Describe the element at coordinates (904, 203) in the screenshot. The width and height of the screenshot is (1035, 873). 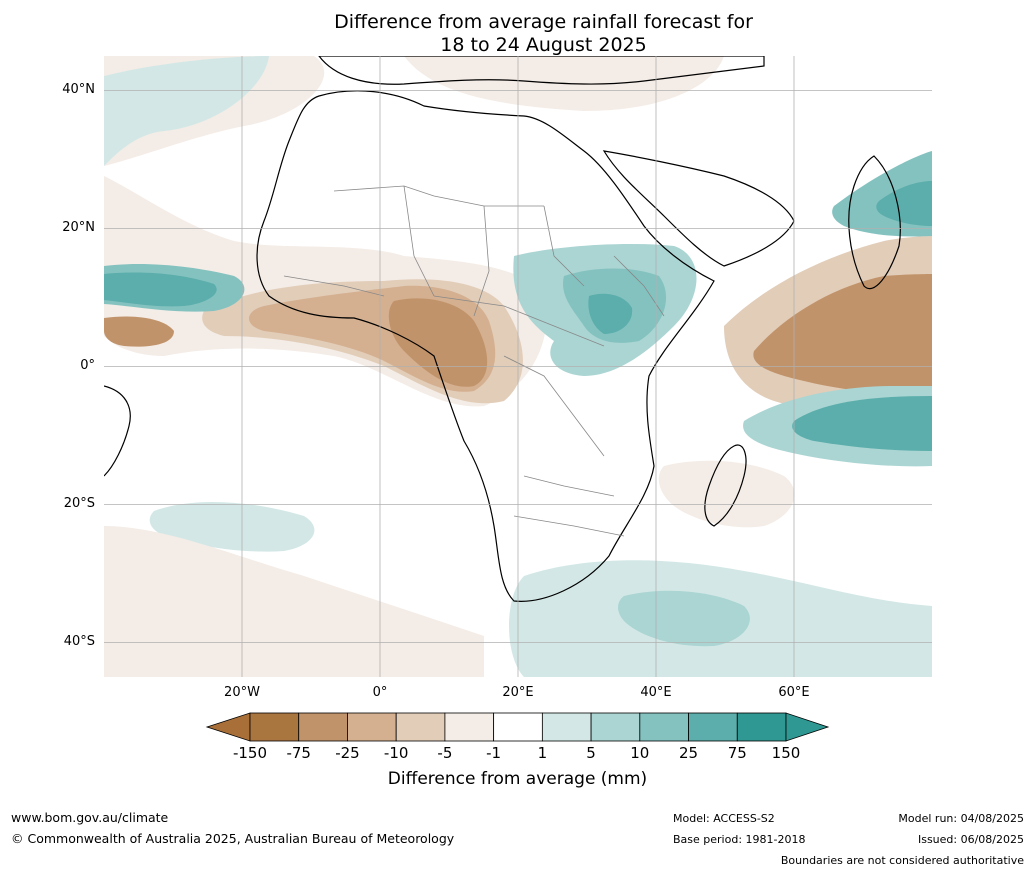
I see `anomaly-arabian-sea-wet-core` at that location.